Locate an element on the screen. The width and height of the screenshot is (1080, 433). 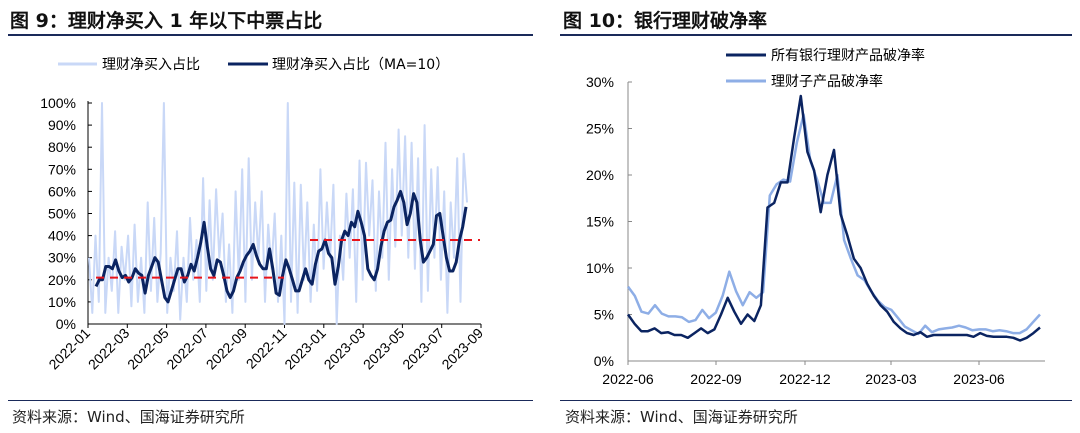
left-x-tick-label: 2022-07 is located at coordinates (187, 349).